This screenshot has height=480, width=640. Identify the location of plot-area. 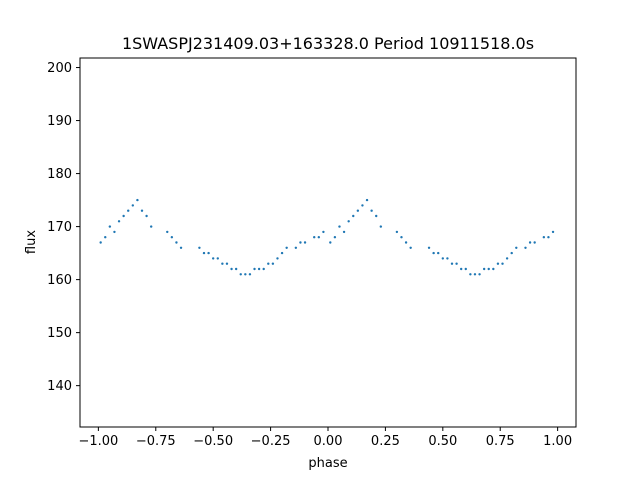
(327, 237).